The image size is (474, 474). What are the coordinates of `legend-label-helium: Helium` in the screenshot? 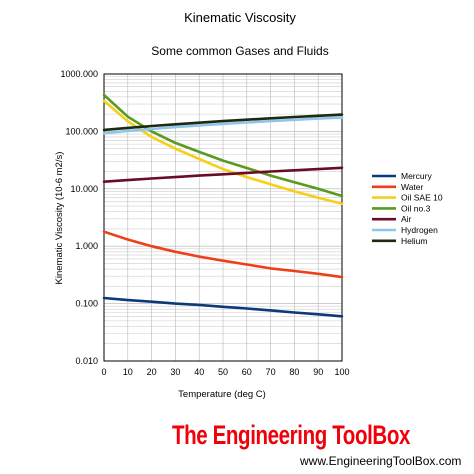 It's located at (414, 241).